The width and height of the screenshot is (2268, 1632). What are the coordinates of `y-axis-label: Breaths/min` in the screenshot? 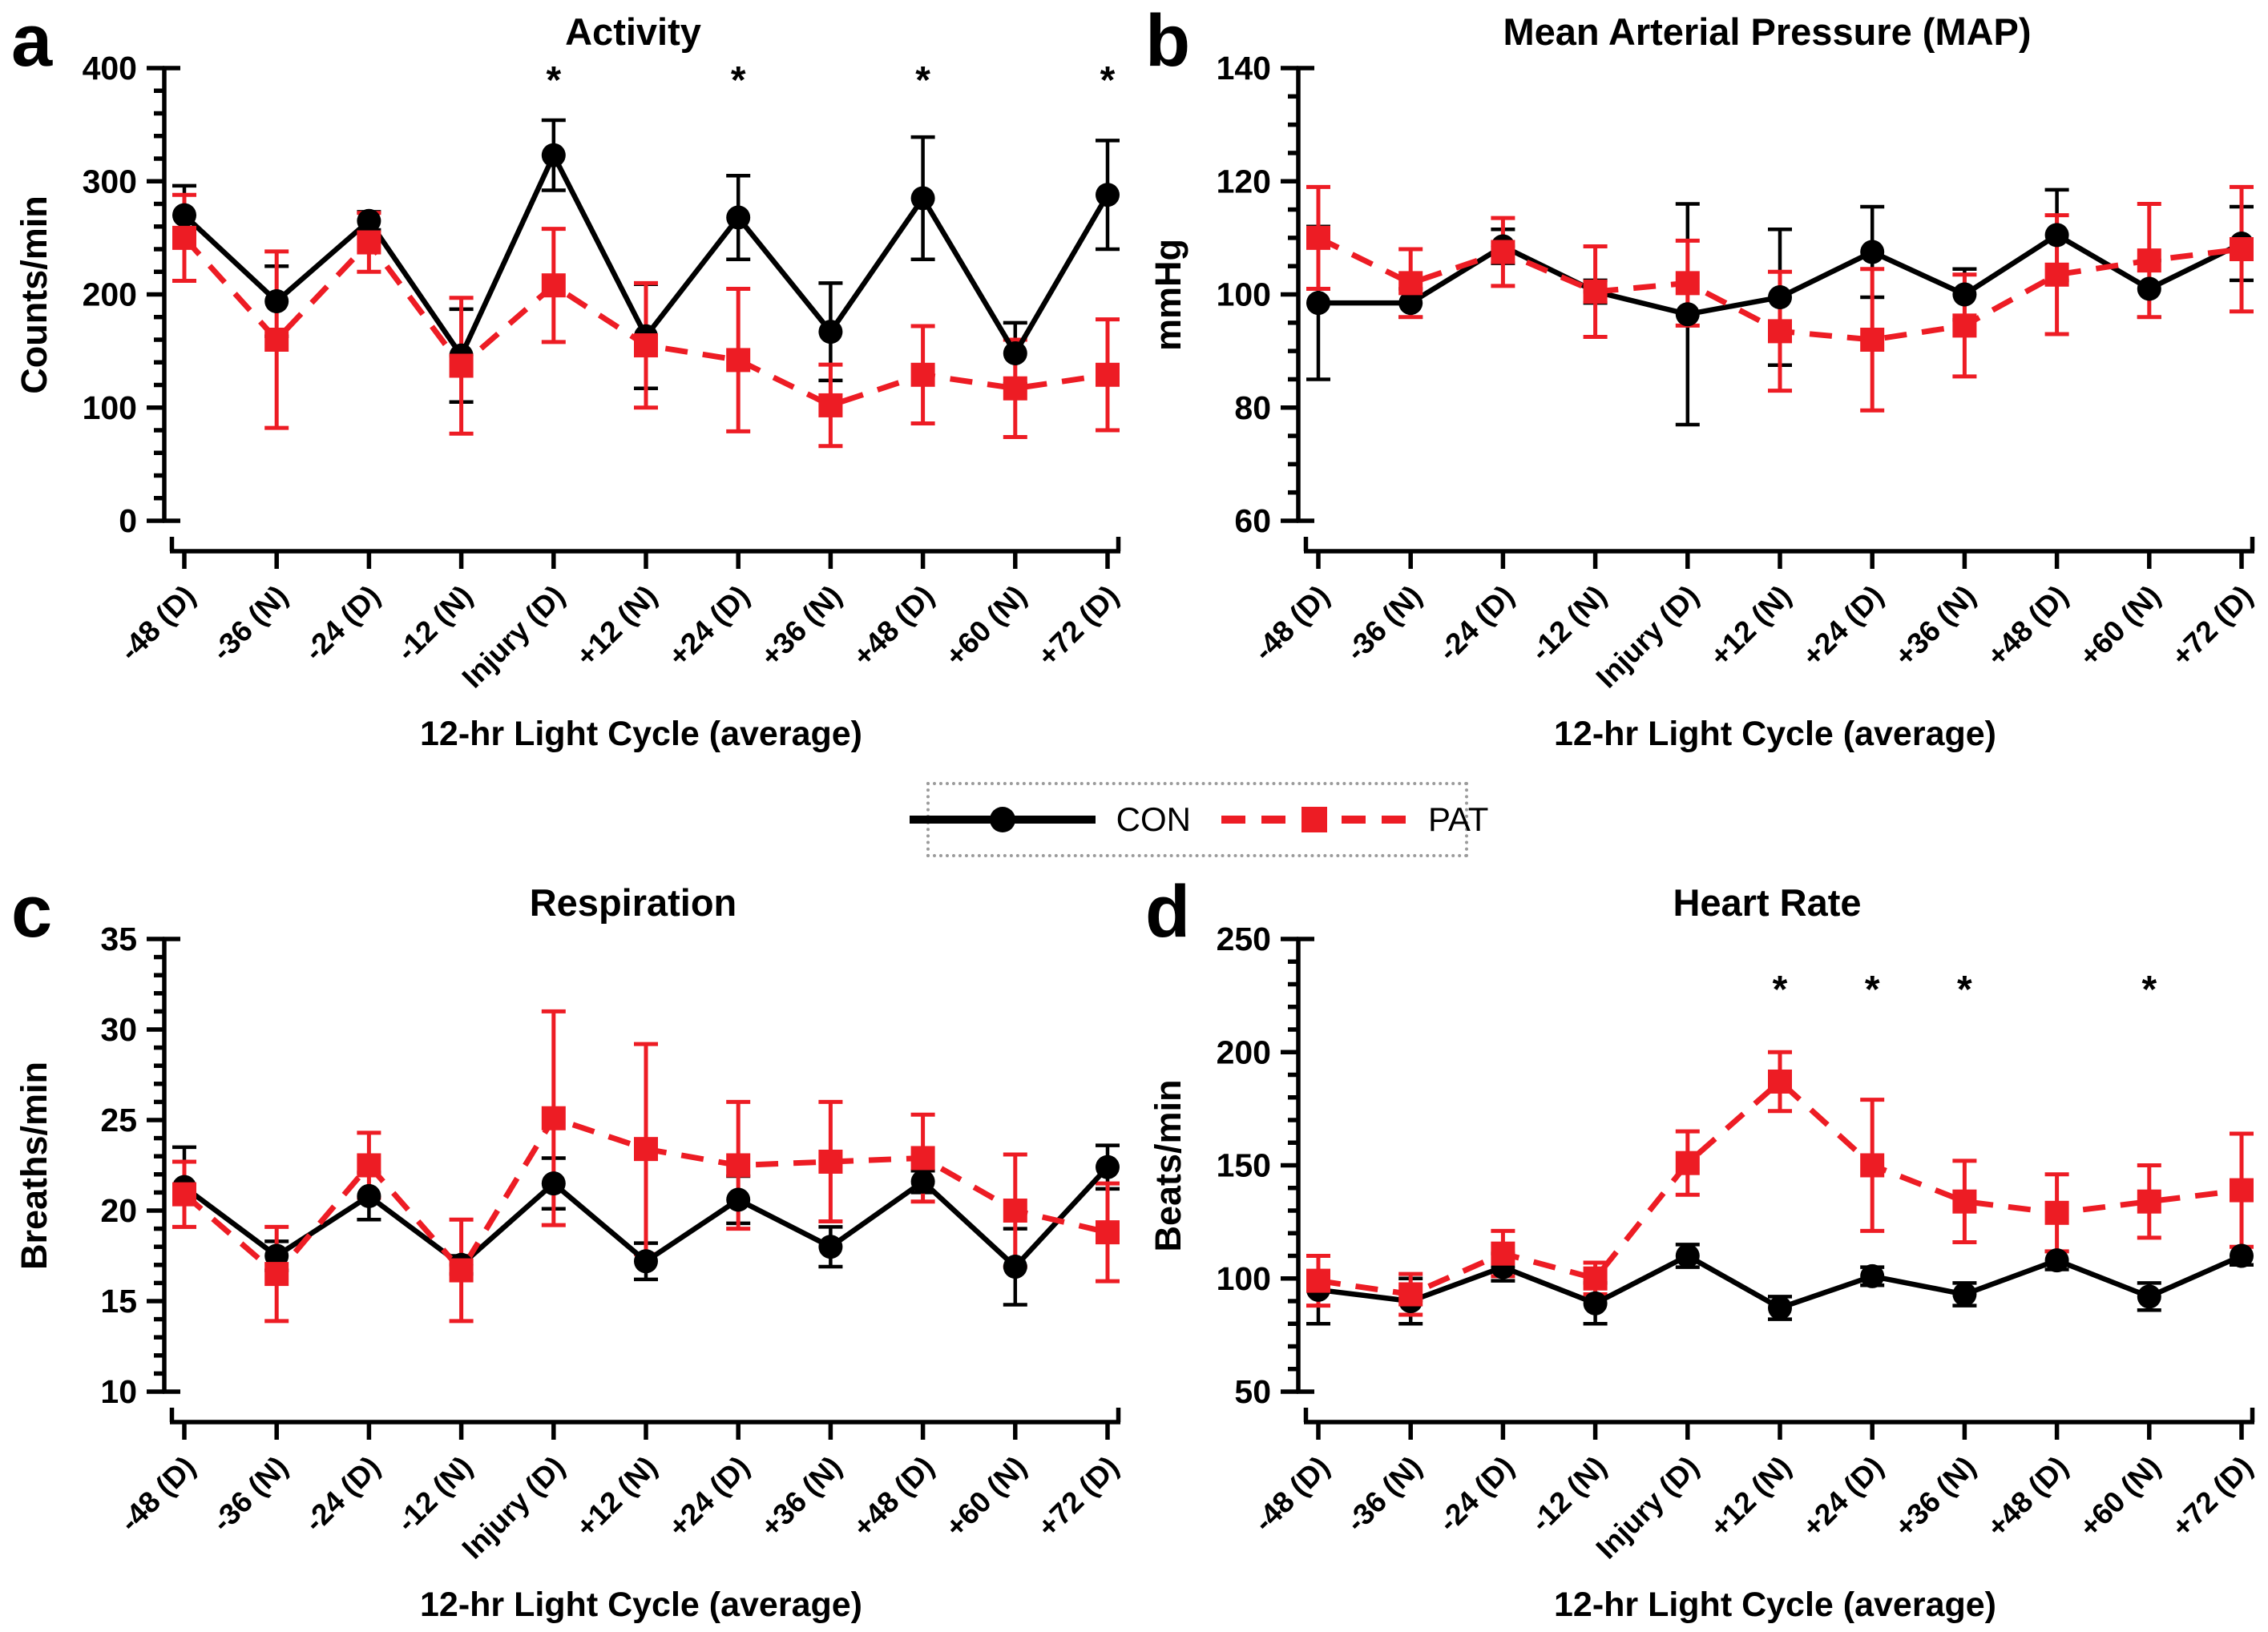 It's located at (34, 1166).